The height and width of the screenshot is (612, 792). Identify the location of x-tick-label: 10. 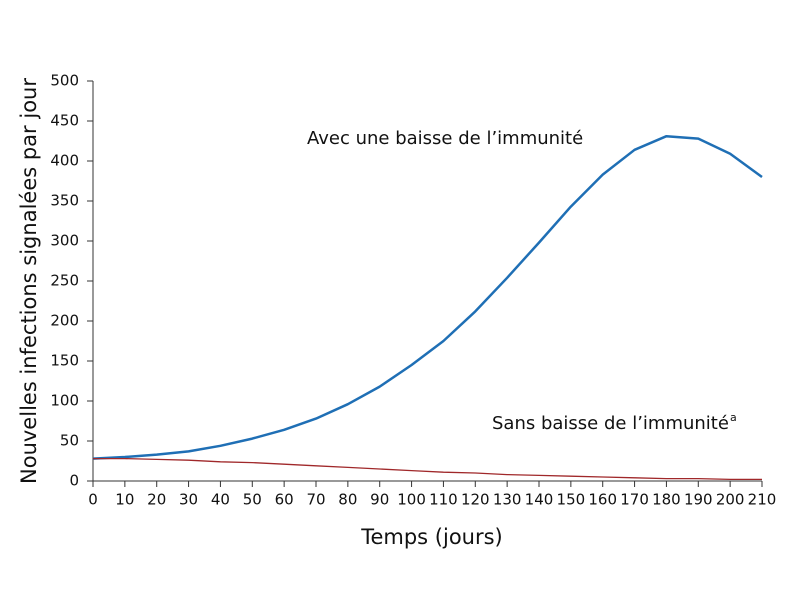
(124, 500).